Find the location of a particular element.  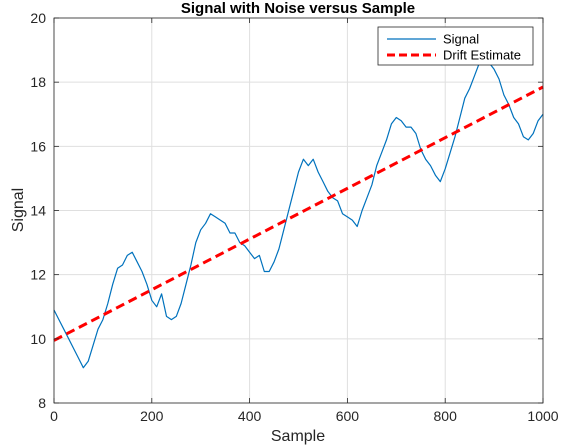

y-axis-label: Signal is located at coordinates (18, 210).